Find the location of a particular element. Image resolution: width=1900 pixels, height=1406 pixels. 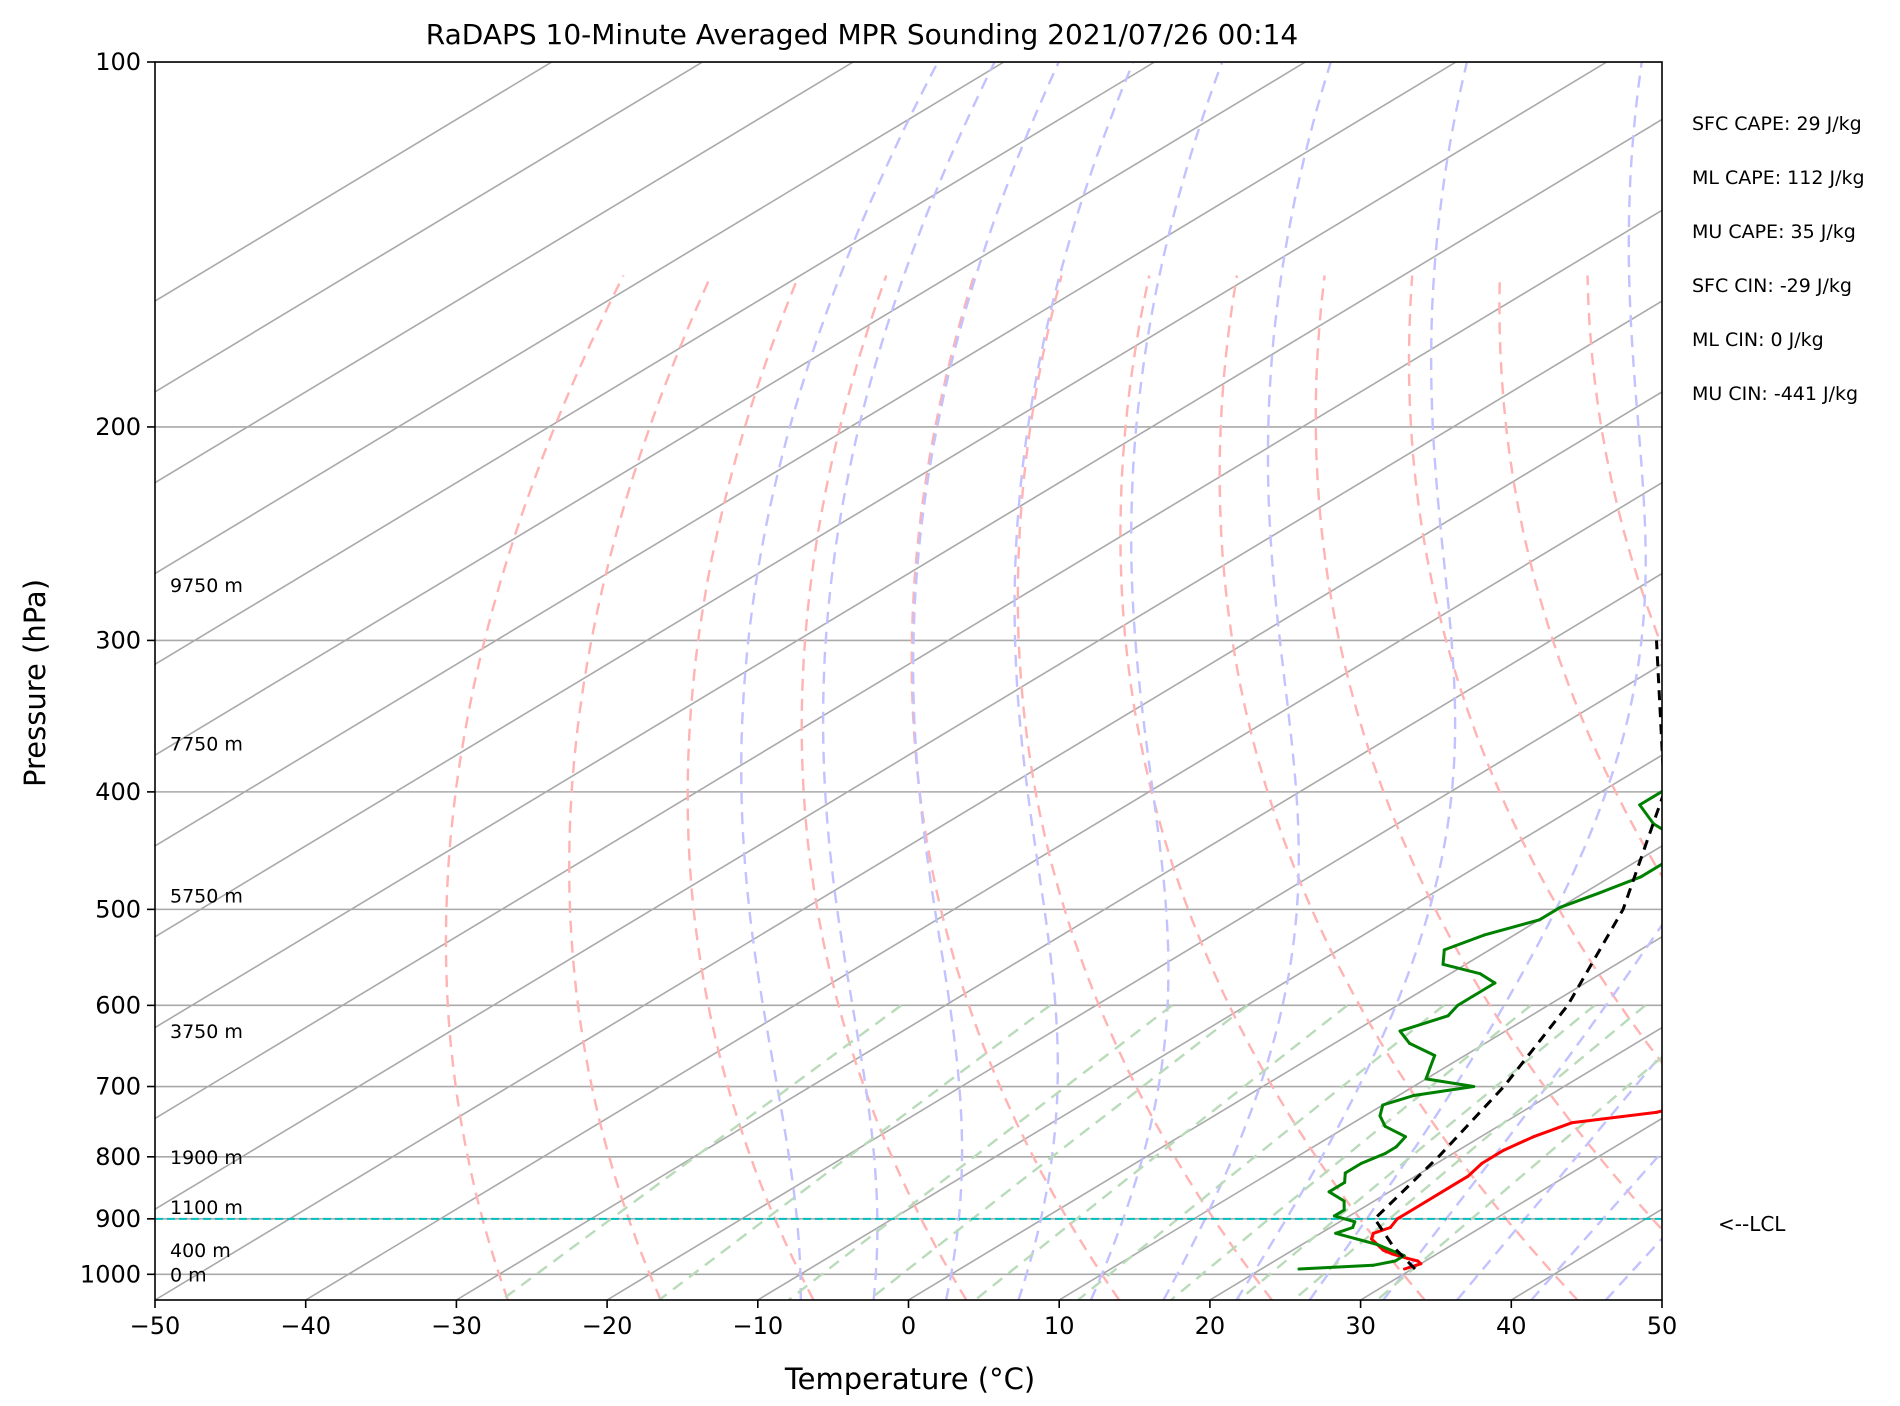

lcl-label: <--LCL is located at coordinates (1752, 1224).